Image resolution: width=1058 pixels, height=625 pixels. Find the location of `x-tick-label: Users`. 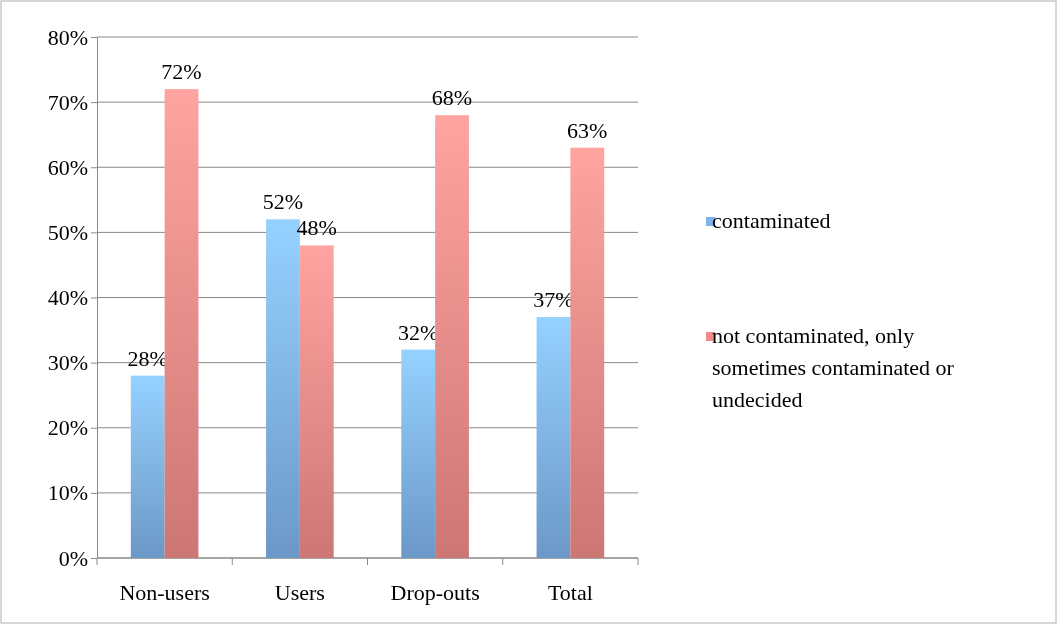

x-tick-label: Users is located at coordinates (299, 592).